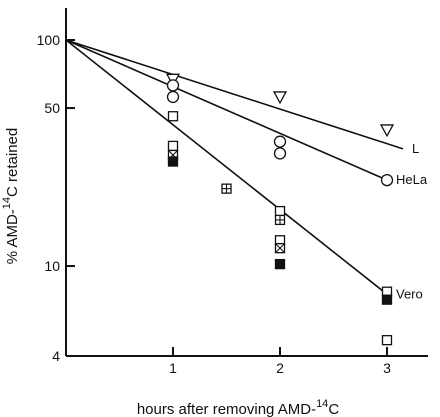 This screenshot has height=417, width=440. What do you see at coordinates (409, 293) in the screenshot?
I see `series-label-vero: Vero` at bounding box center [409, 293].